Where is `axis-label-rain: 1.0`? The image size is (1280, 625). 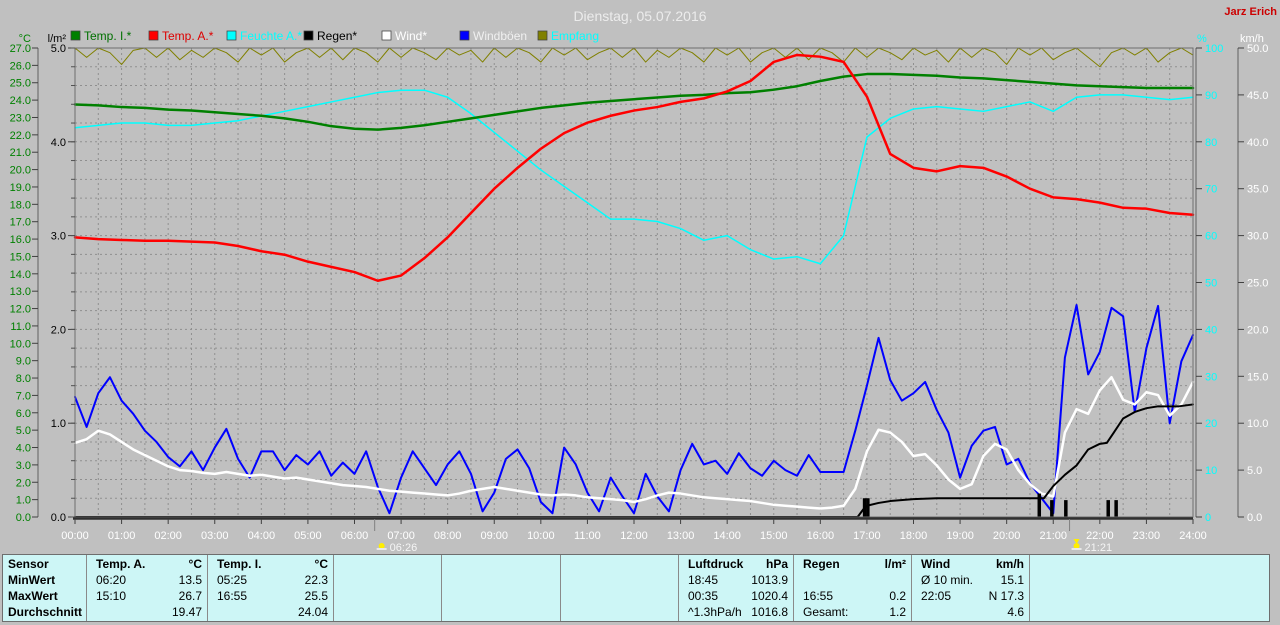 axis-label-rain: 1.0 is located at coordinates (58, 424).